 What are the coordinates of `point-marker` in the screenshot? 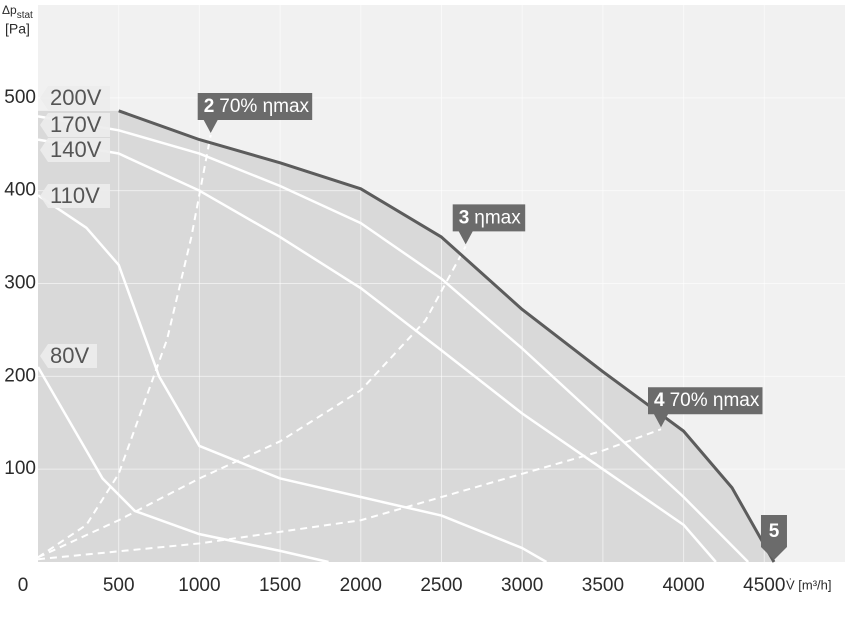 It's located at (773, 537).